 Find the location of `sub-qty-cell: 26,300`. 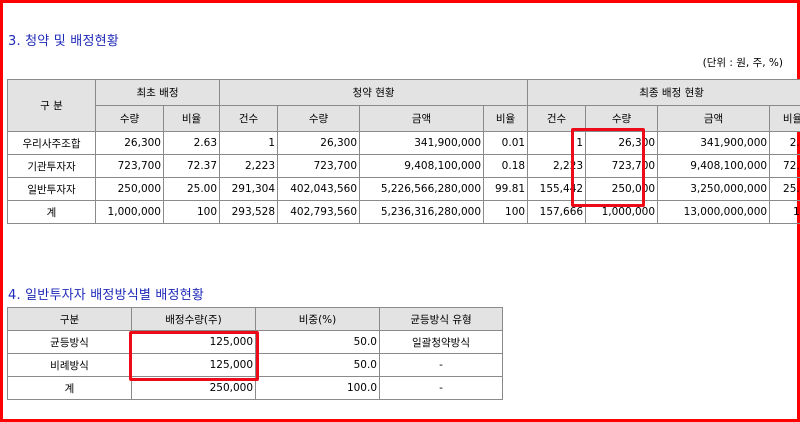

sub-qty-cell: 26,300 is located at coordinates (319, 143).